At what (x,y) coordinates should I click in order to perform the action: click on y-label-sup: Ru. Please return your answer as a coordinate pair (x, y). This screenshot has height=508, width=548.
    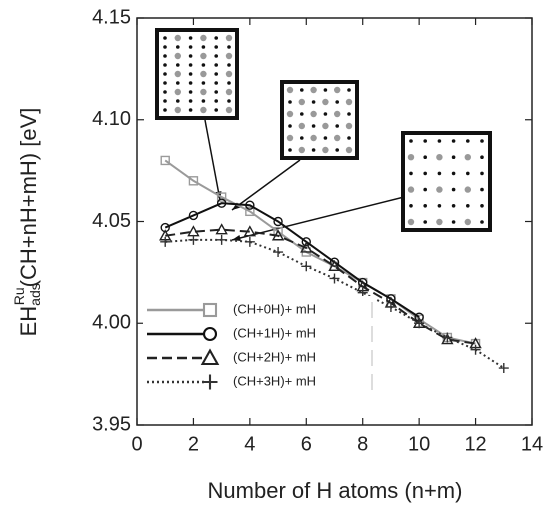
    Looking at the image, I should click on (19, 296).